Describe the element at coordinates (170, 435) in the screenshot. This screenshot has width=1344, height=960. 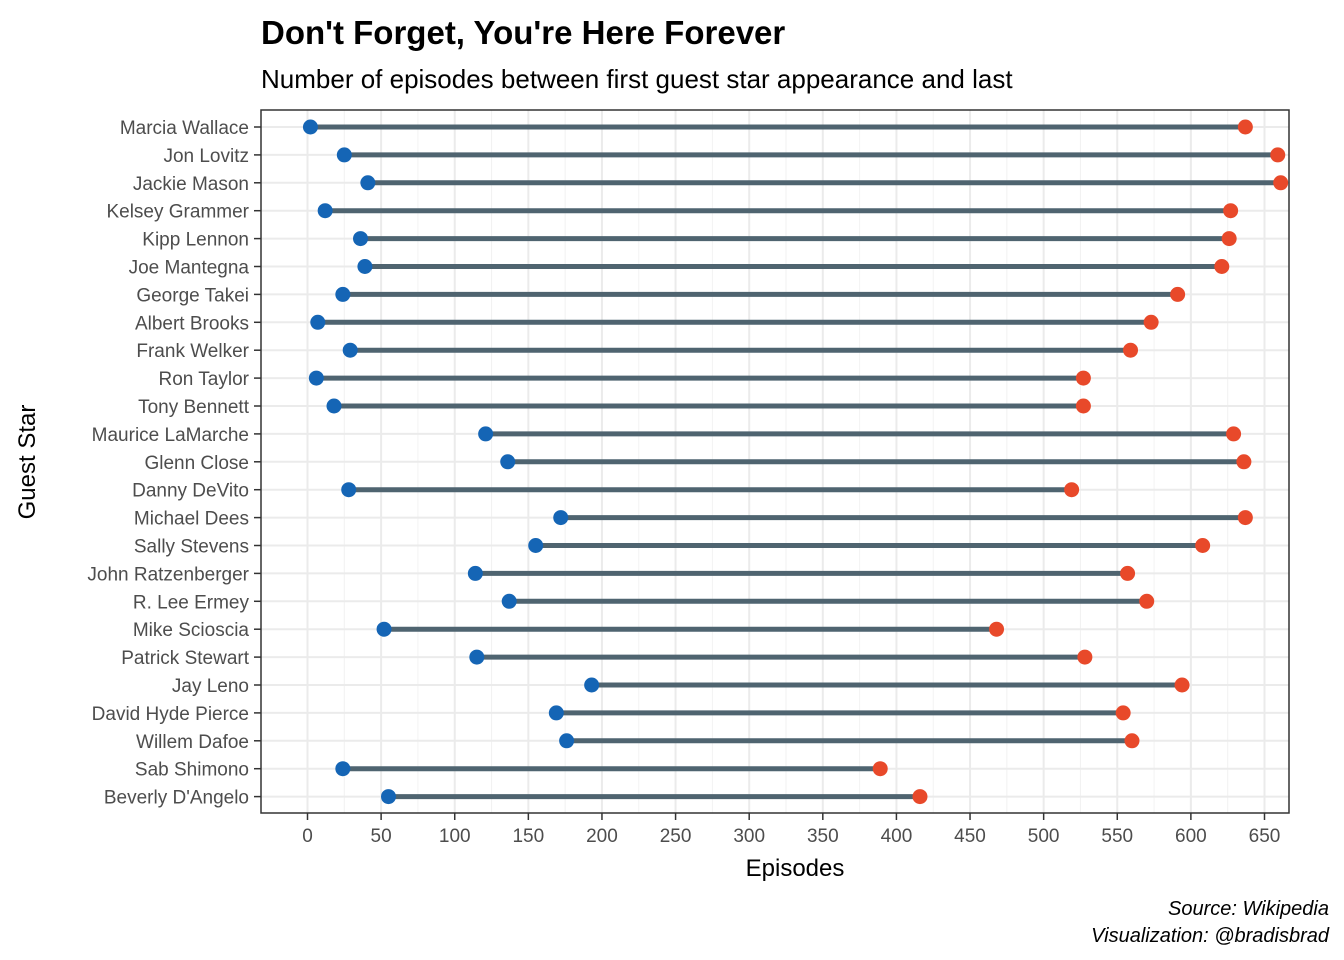
I see `y-tick-label: Maurice LaMarche` at that location.